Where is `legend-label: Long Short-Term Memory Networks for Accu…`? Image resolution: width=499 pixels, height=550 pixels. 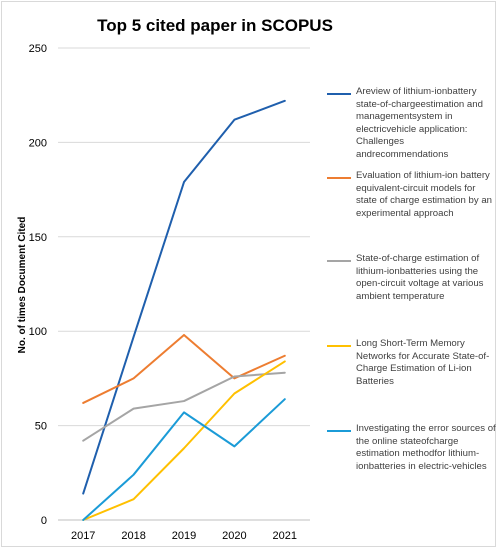 legend-label: Long Short-Term Memory Networks for Accu… is located at coordinates (423, 362).